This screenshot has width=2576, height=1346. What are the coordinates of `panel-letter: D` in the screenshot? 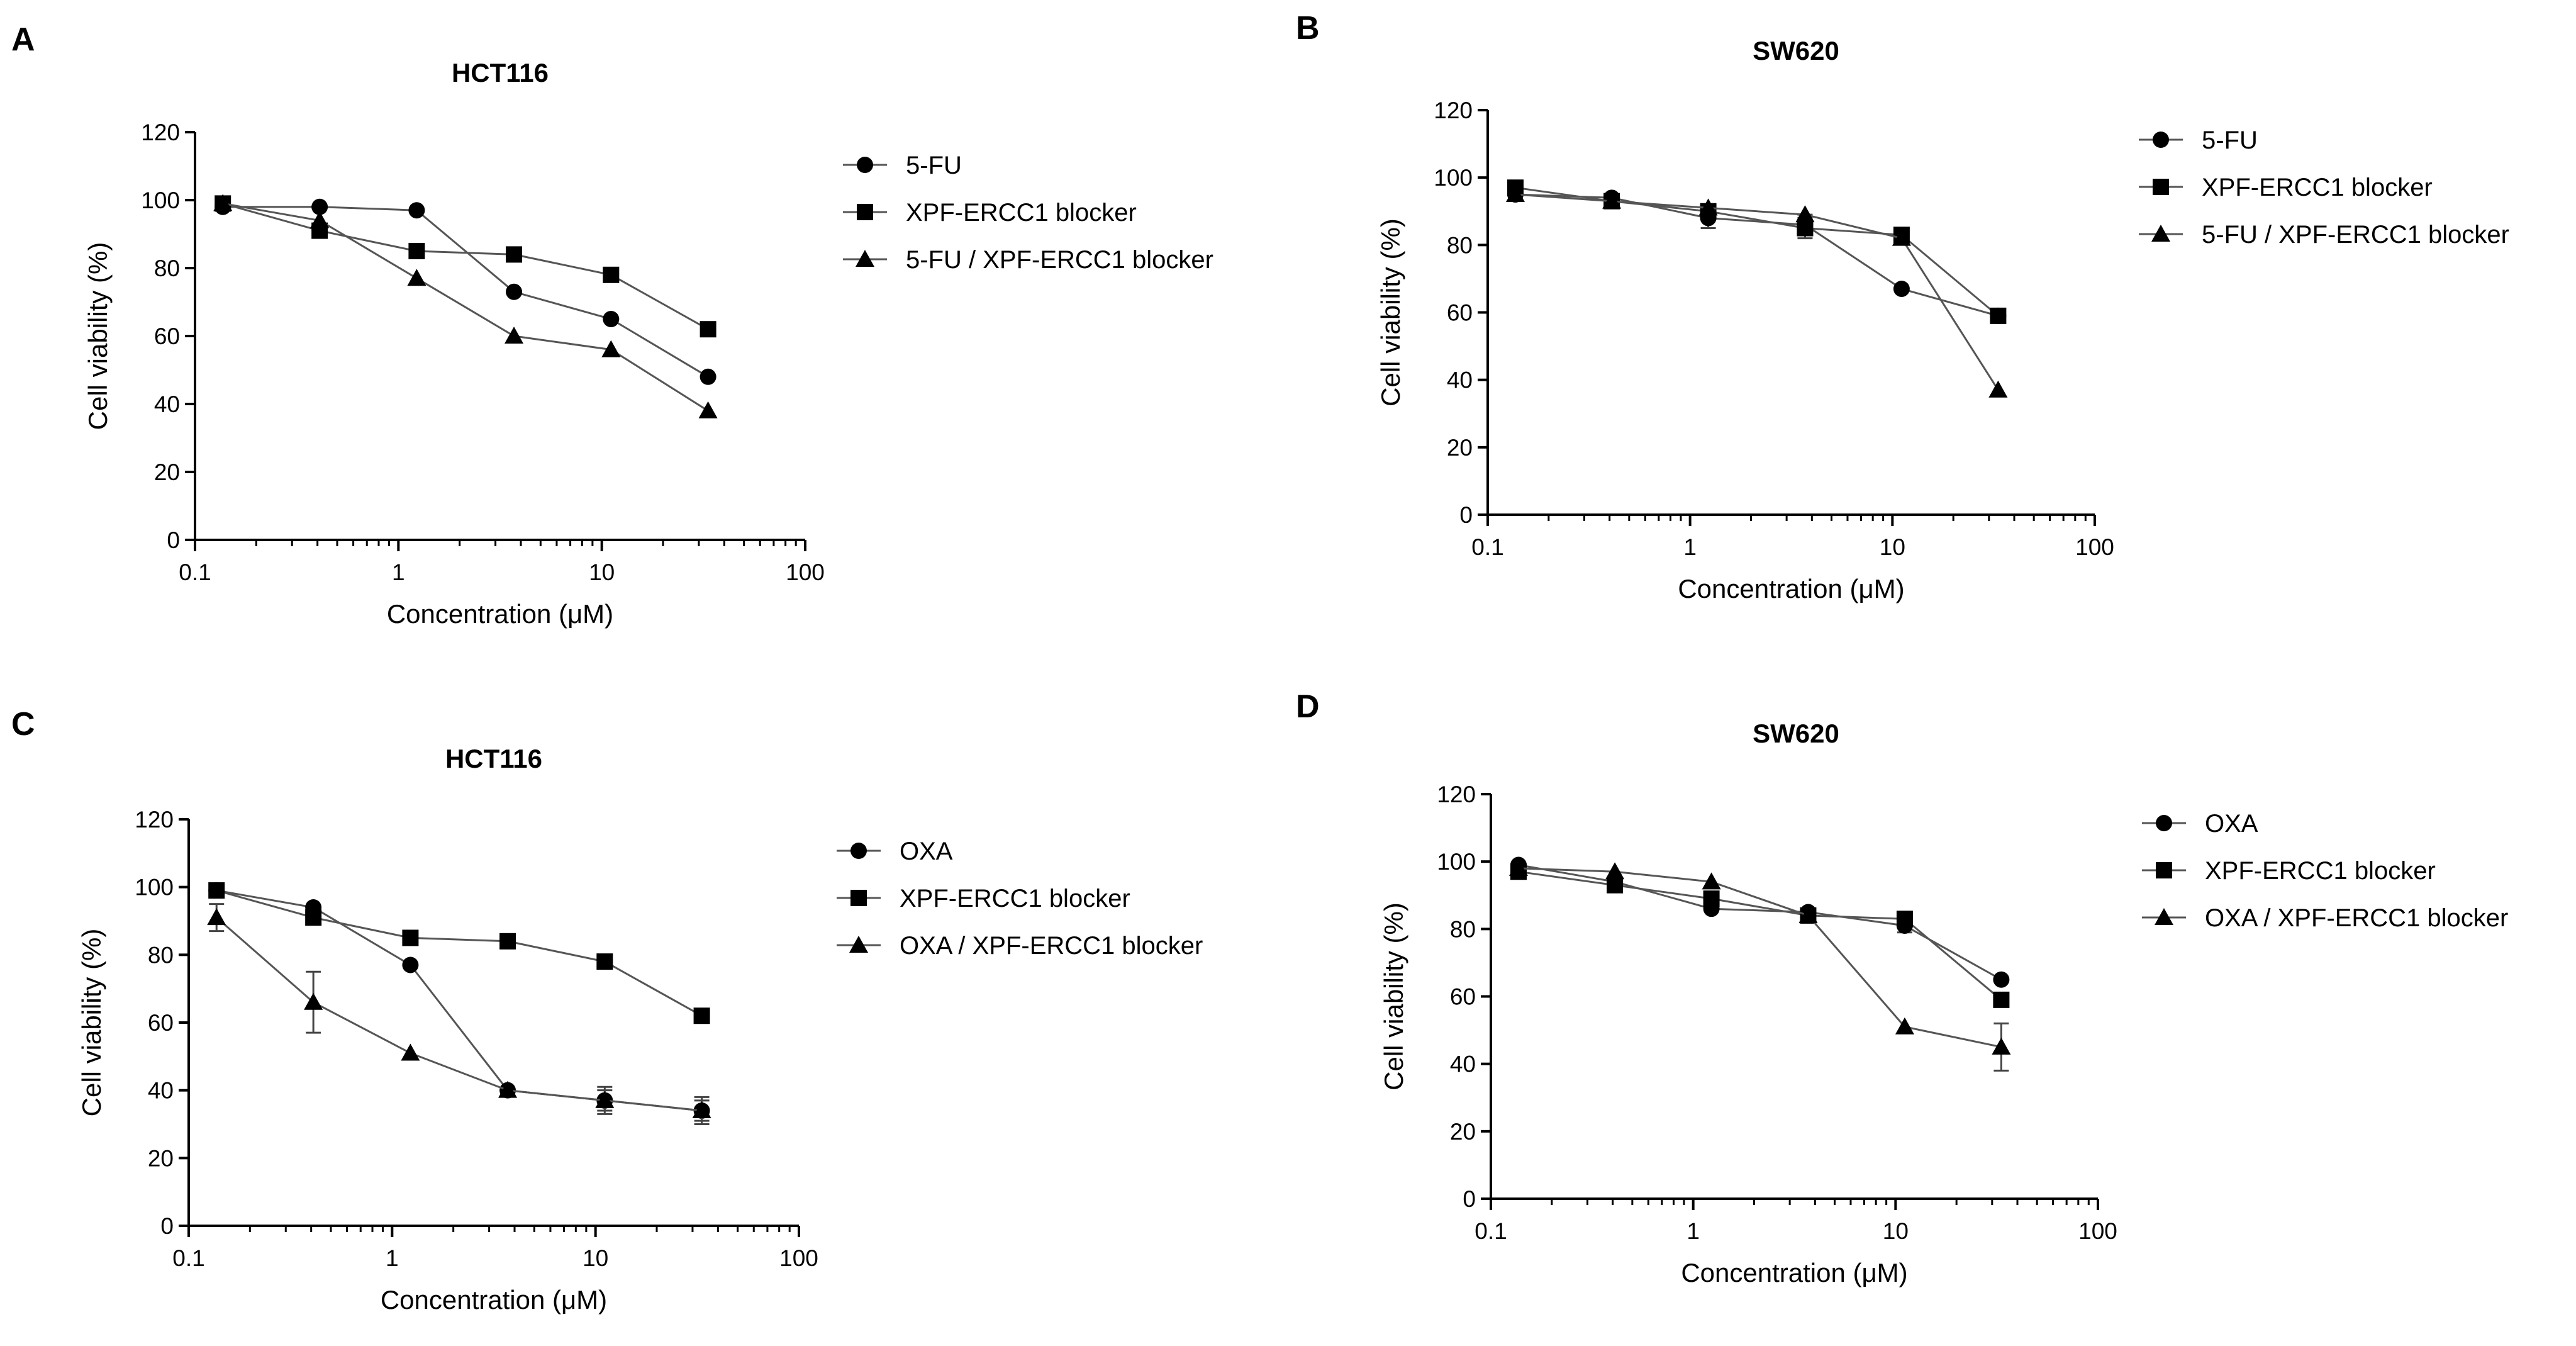 It's located at (1308, 706).